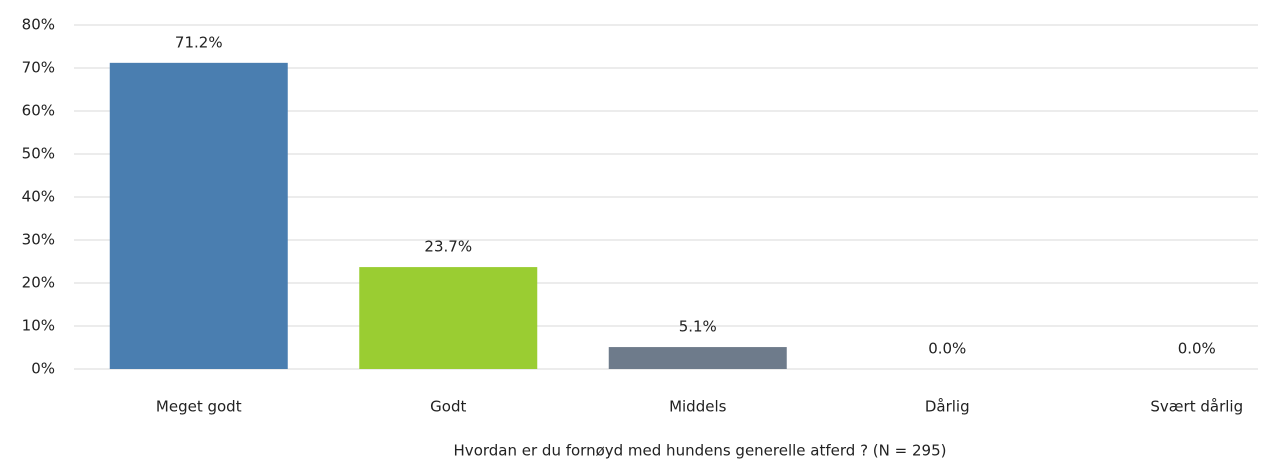 This screenshot has width=1262, height=461. Describe the element at coordinates (199, 407) in the screenshot. I see `x-tick-label: Meget godt` at that location.